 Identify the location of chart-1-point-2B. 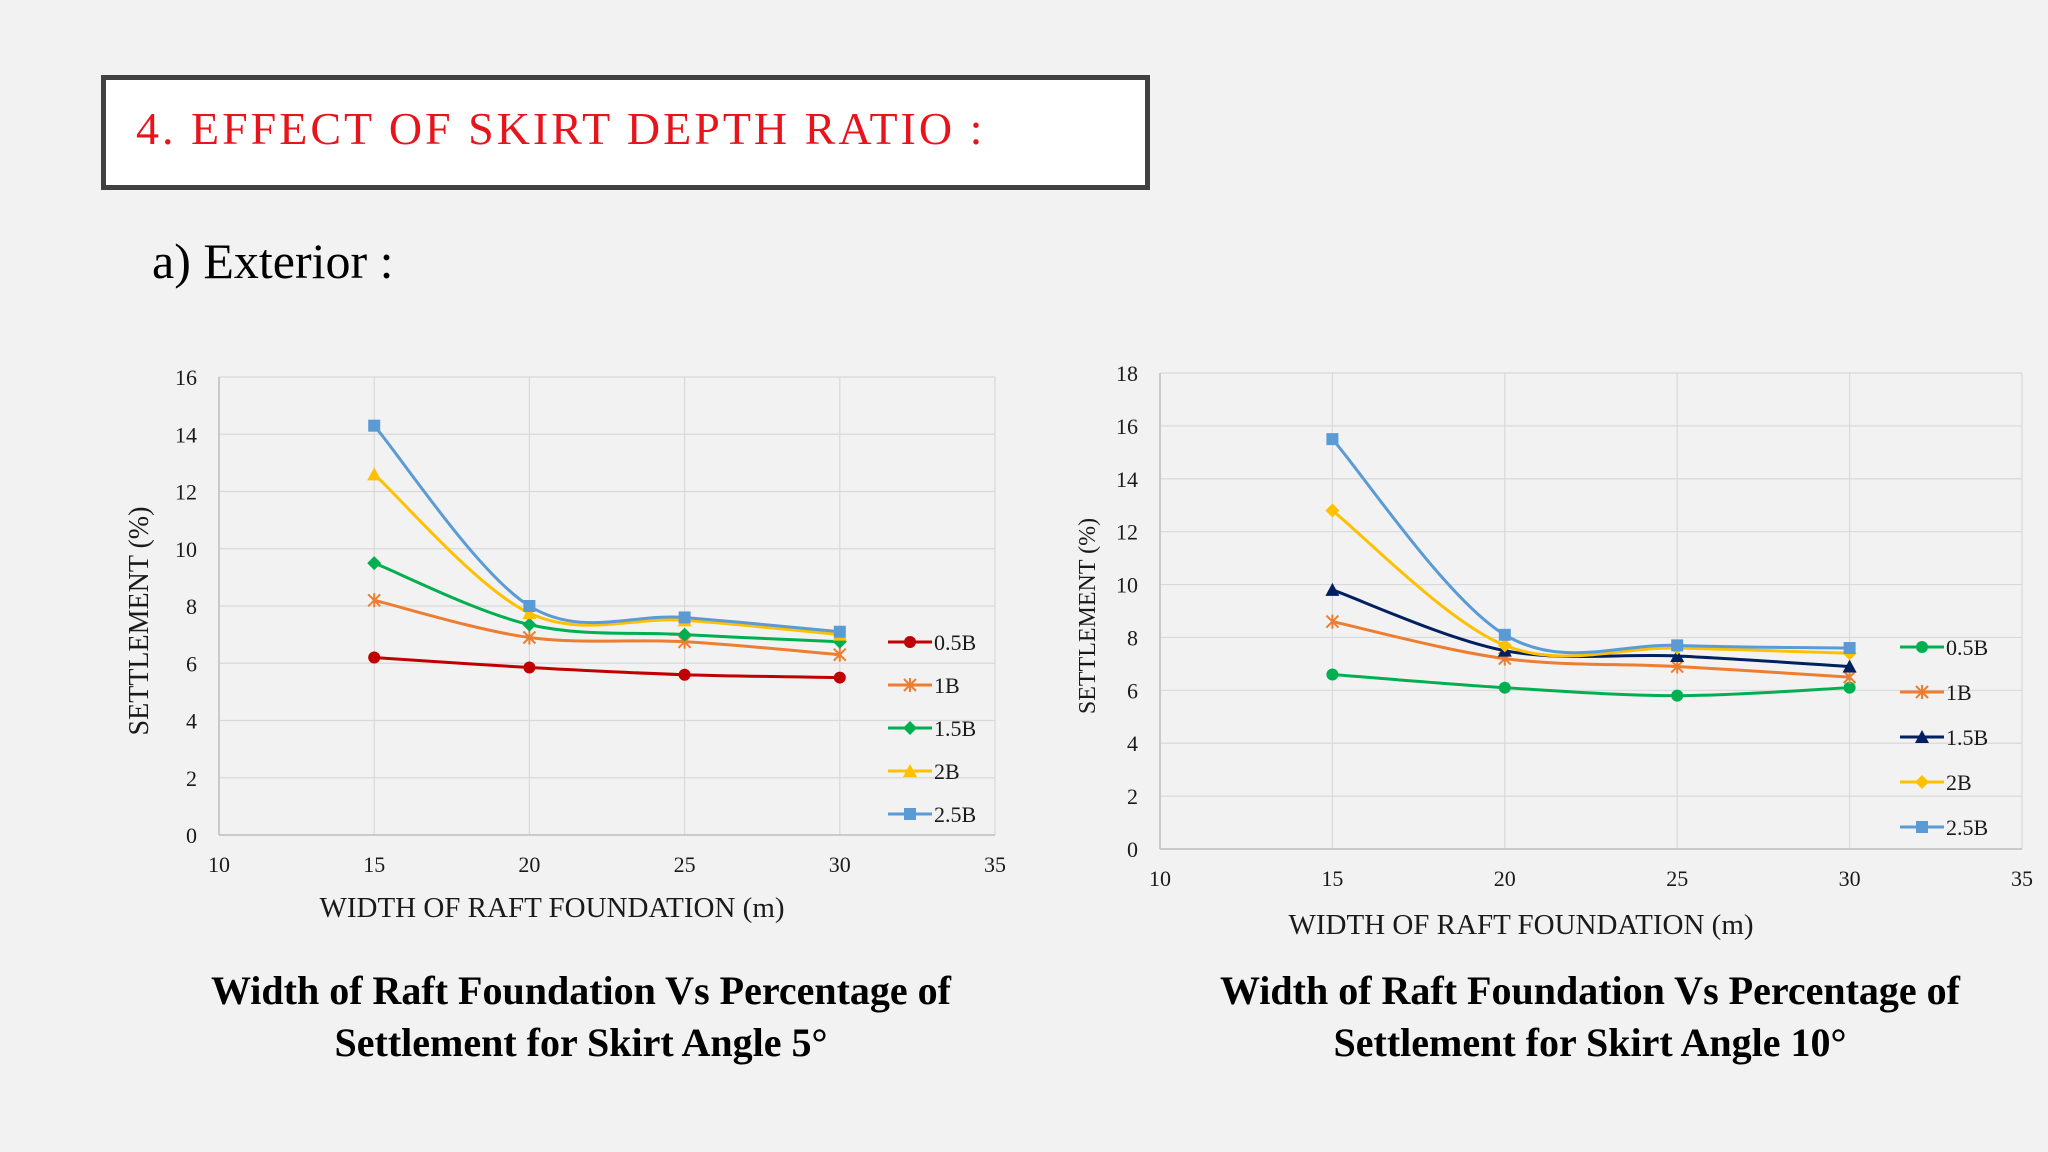
(1332, 510).